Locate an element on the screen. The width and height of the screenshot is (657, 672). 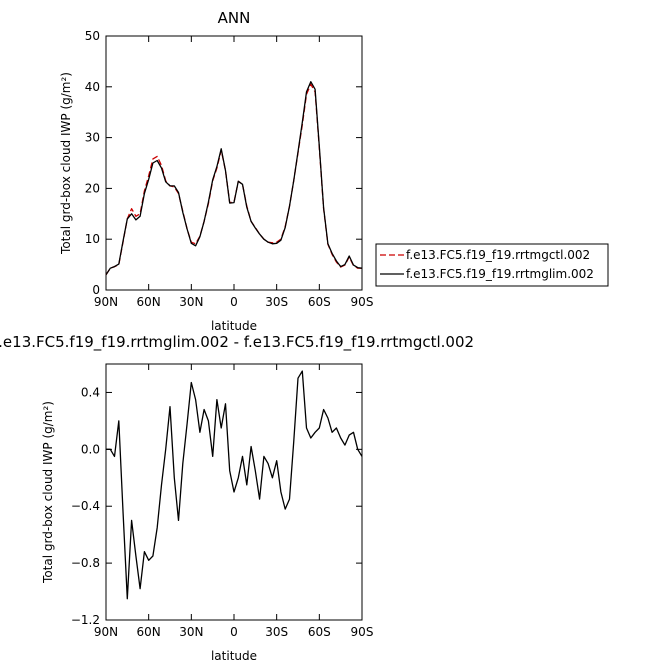
top-x-tick-label: 60S is located at coordinates (319, 302).